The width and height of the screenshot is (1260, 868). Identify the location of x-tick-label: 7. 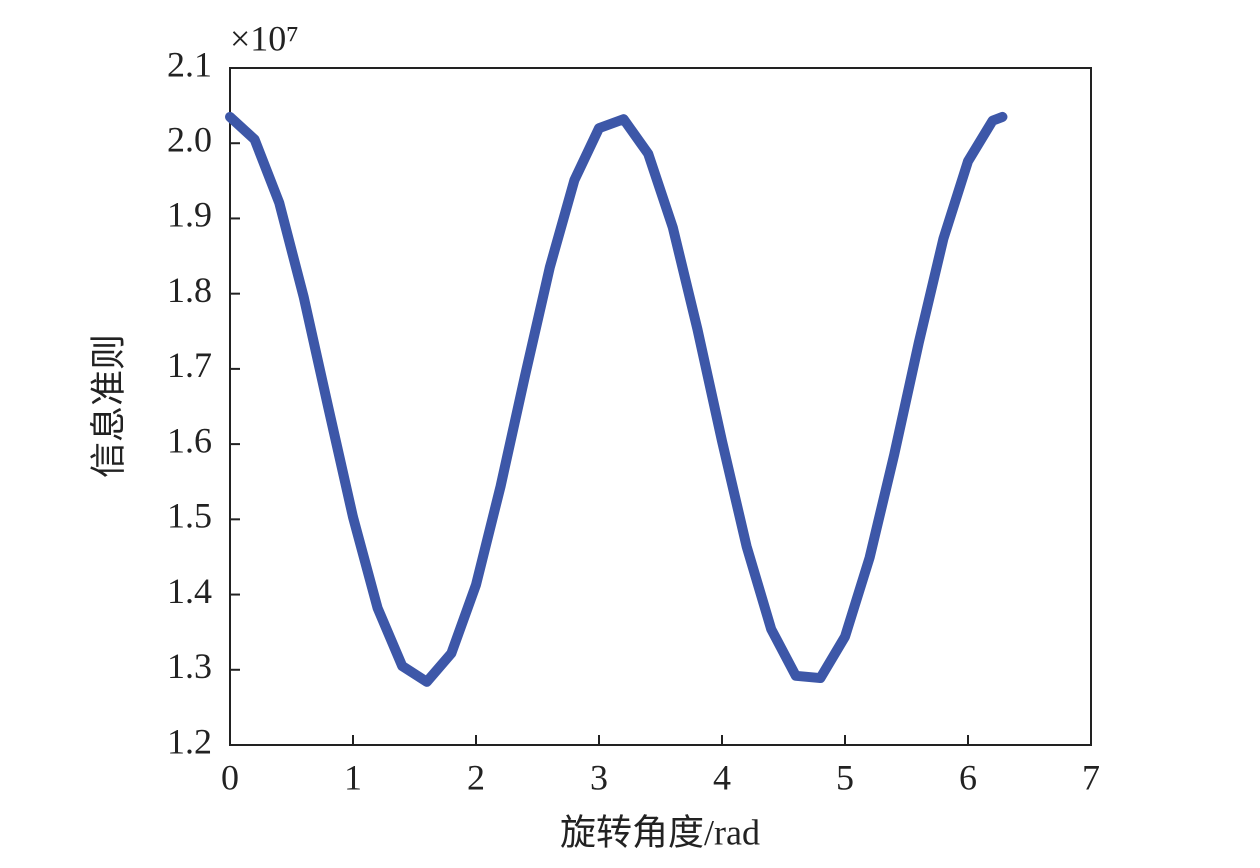
(1091, 777).